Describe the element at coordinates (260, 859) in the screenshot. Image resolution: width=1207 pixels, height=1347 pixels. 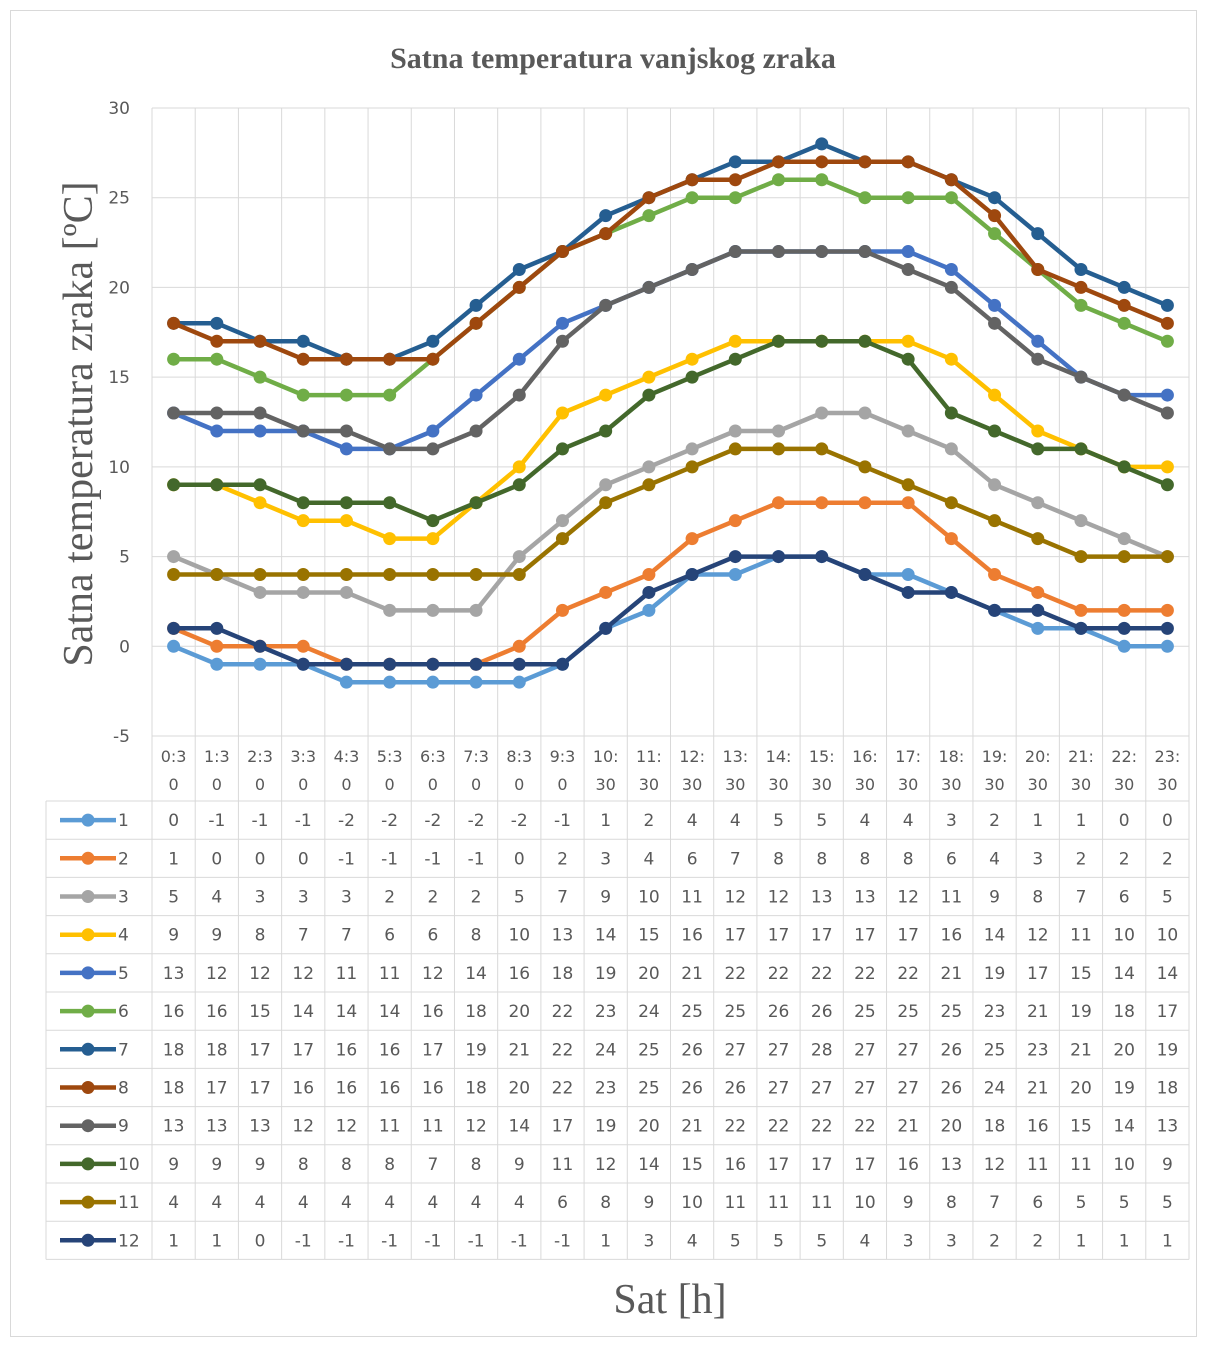
I see `table-cell: 0` at that location.